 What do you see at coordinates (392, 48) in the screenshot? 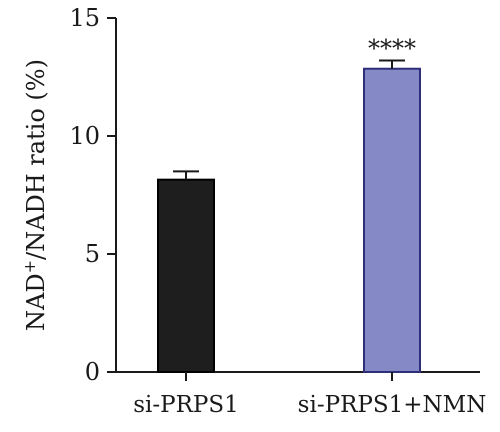
I see `significance-label: ****` at bounding box center [392, 48].